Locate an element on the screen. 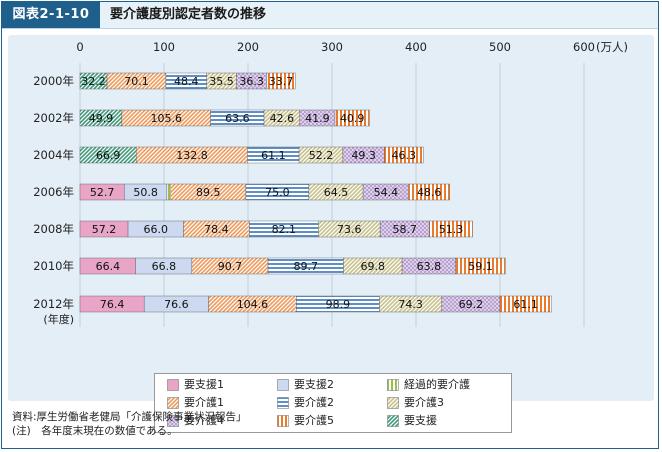  data-label: 73.6 is located at coordinates (349, 229).